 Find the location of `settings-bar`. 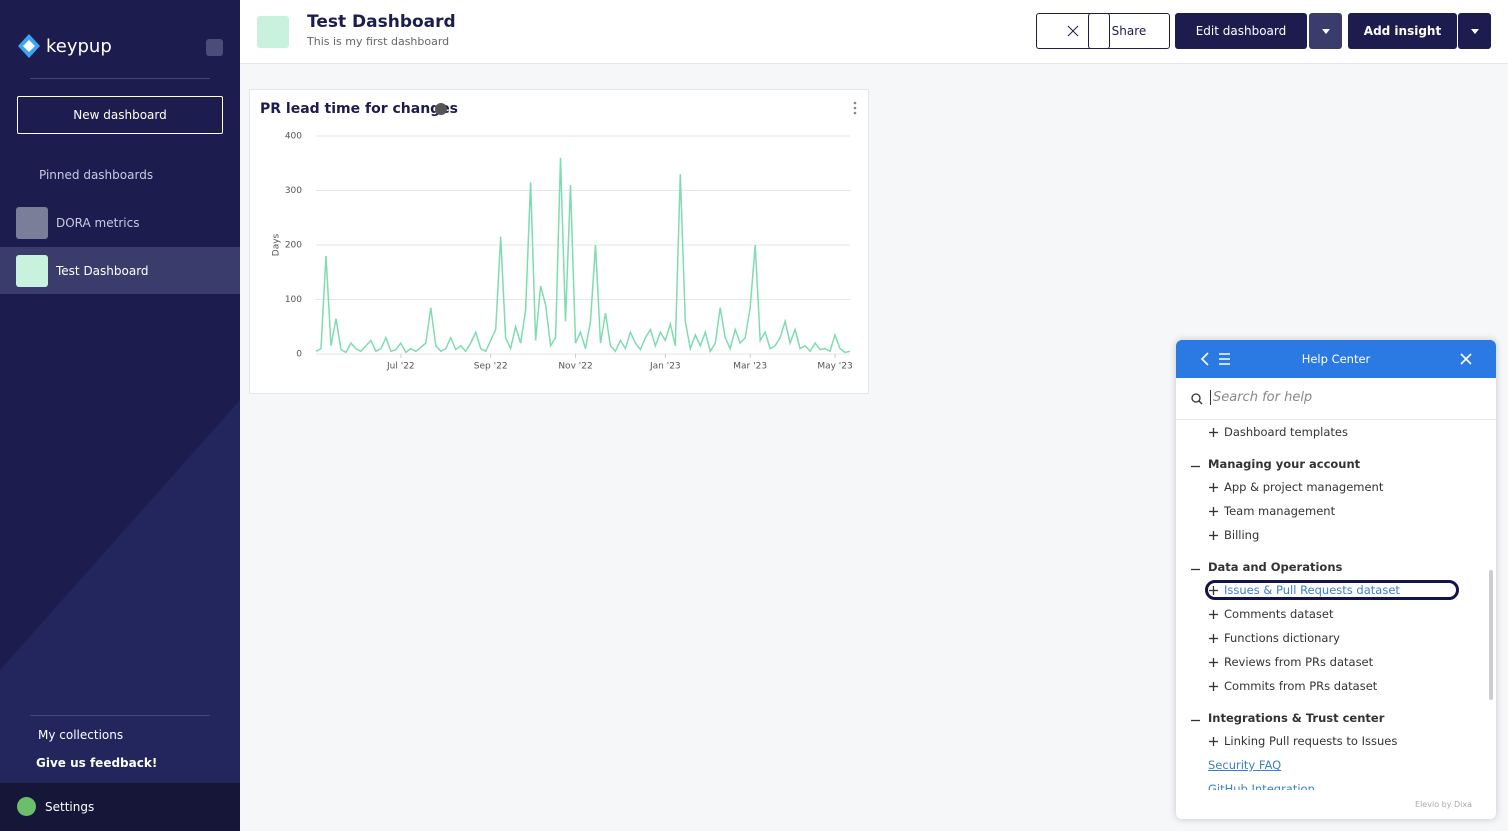

settings-bar is located at coordinates (120, 807).